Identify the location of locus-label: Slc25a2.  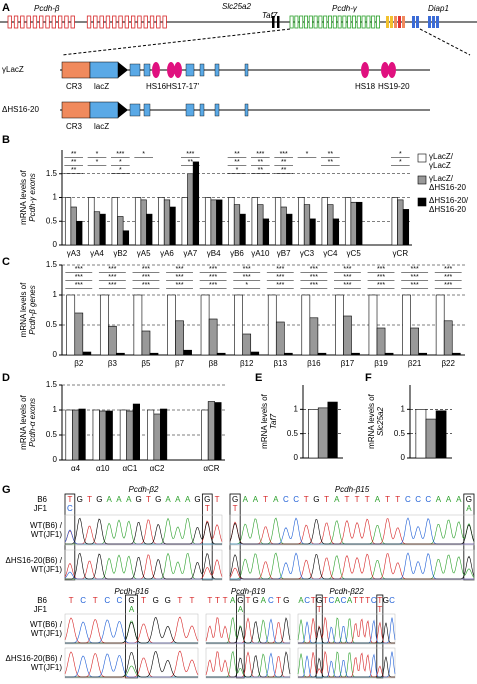
(236, 6).